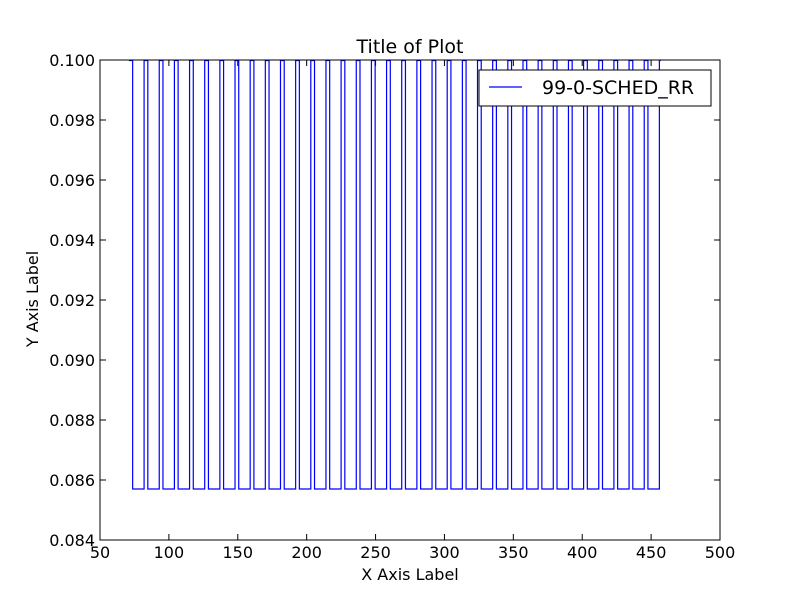  I want to click on legend-box, so click(595, 88).